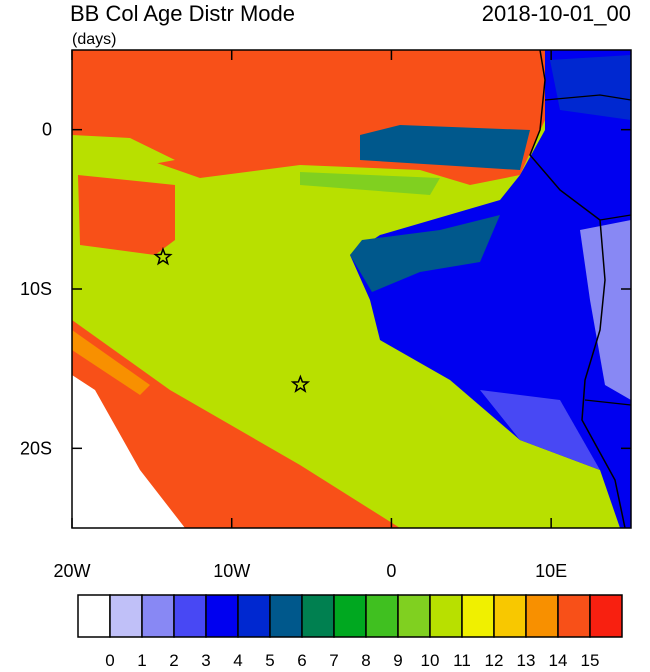  Describe the element at coordinates (36, 448) in the screenshot. I see `y-tick-label: 20S` at that location.